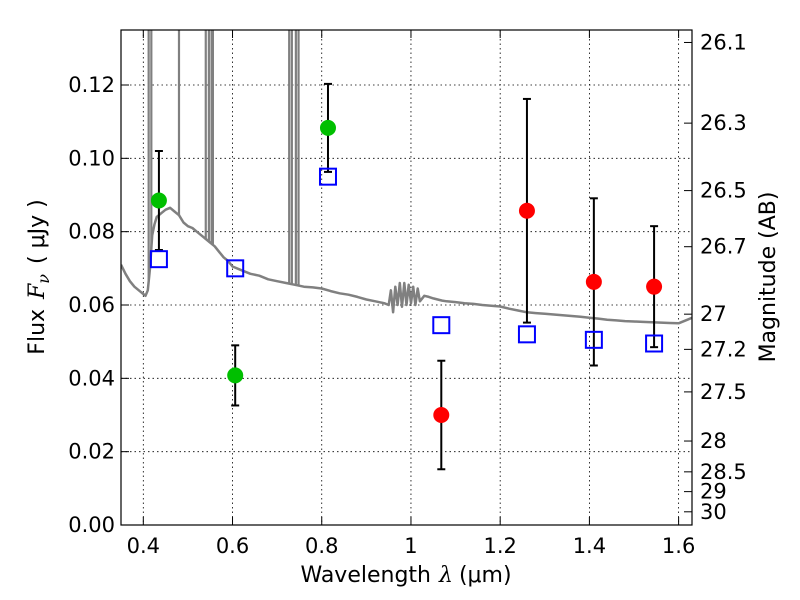 This screenshot has width=800, height=600. What do you see at coordinates (723, 349) in the screenshot?
I see `y-right-tick-label: 27.2` at bounding box center [723, 349].